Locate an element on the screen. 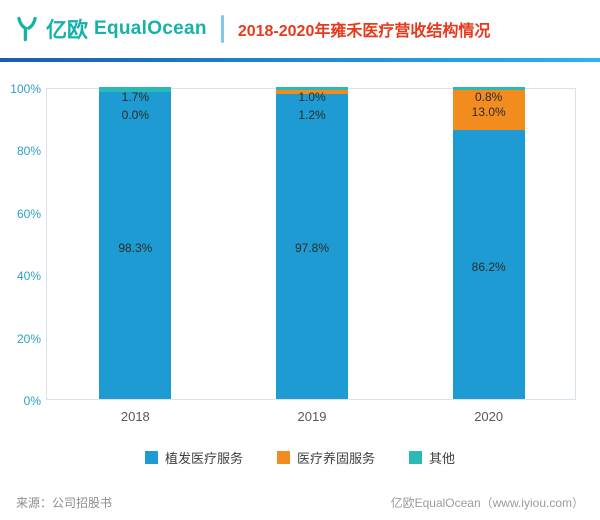 Image resolution: width=600 pixels, height=520 pixels. y-tick-label: 40% is located at coordinates (28, 276).